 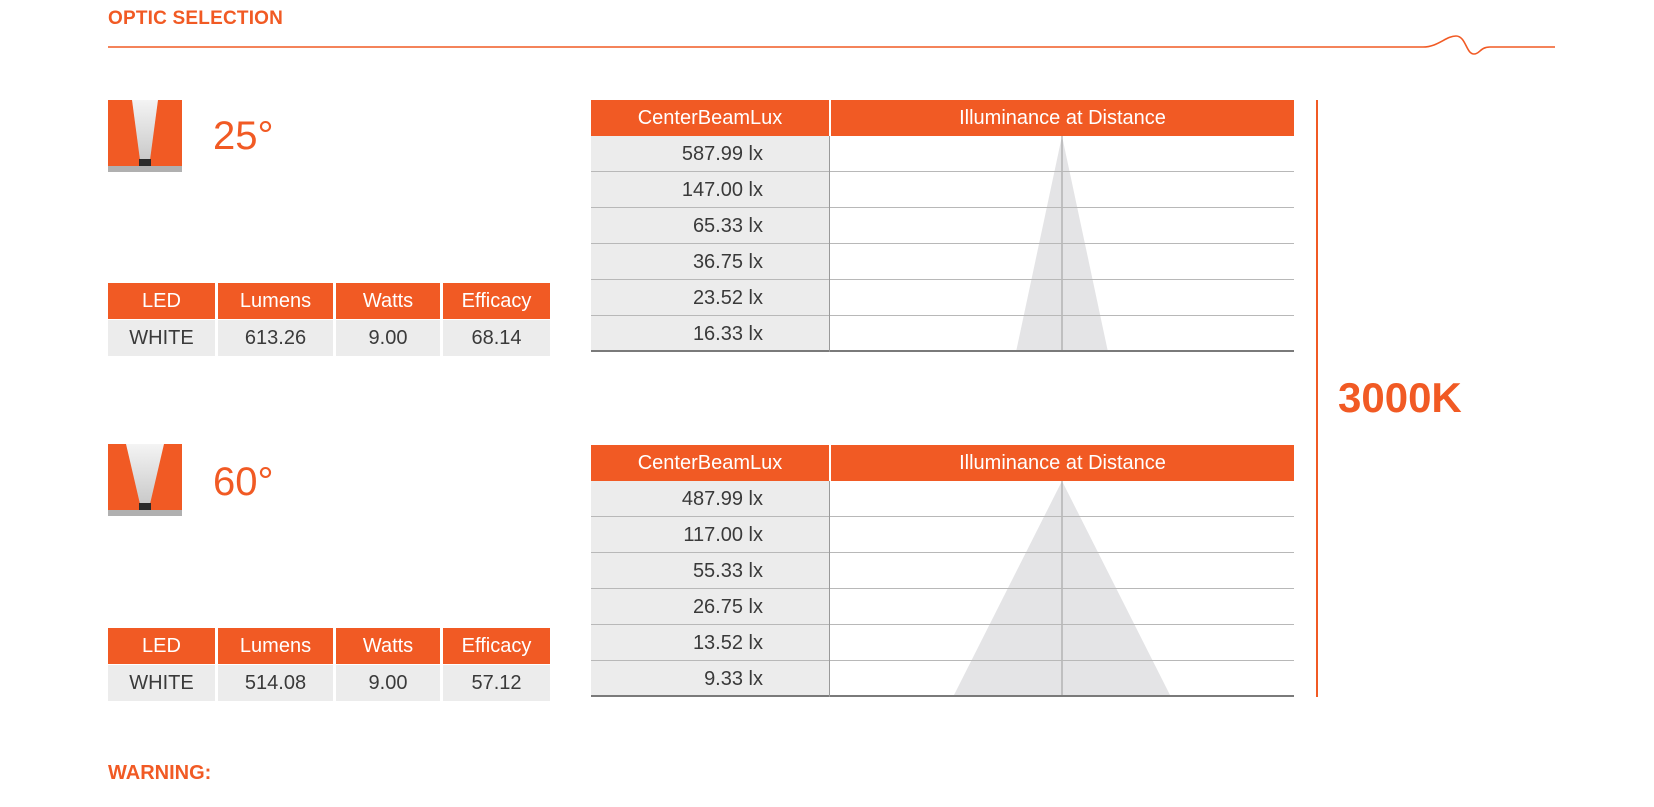 What do you see at coordinates (722, 154) in the screenshot?
I see `lux-value: 587.99 lx` at bounding box center [722, 154].